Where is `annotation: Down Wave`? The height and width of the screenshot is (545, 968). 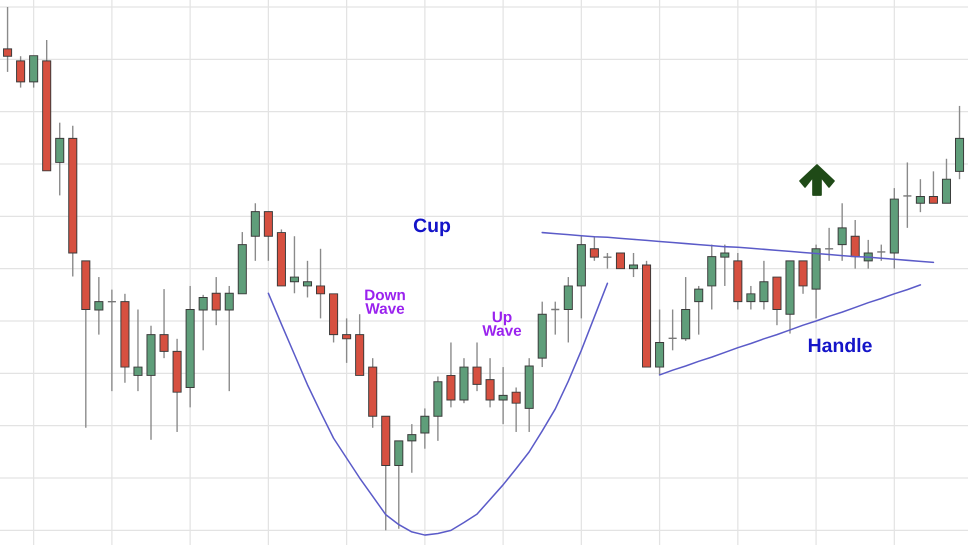 annotation: Down Wave is located at coordinates (385, 302).